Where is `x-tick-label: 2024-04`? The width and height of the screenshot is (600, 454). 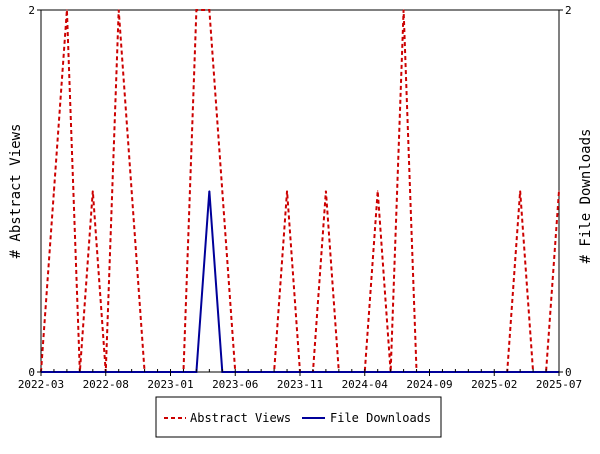 x-tick-label: 2024-04 is located at coordinates (365, 384).